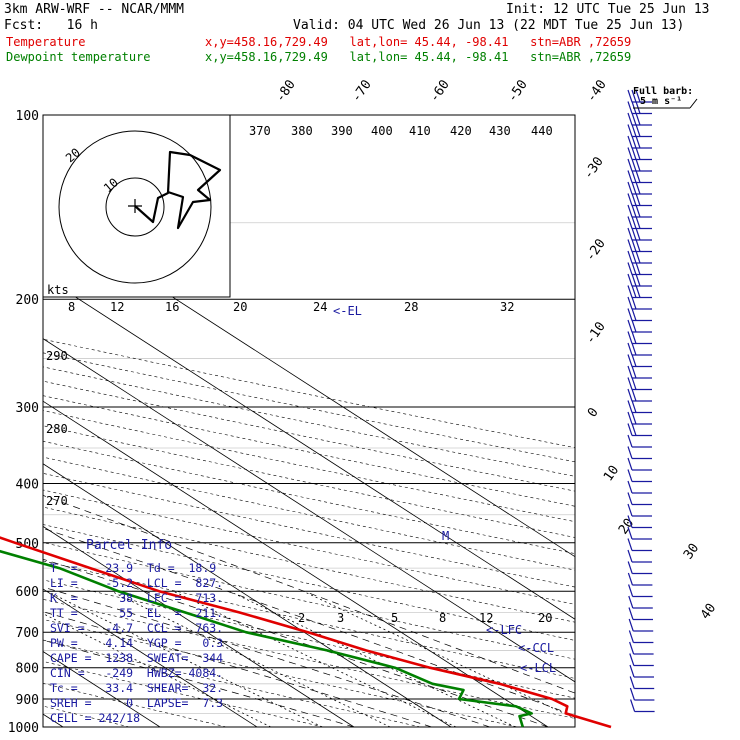  What do you see at coordinates (137, 673) in the screenshot?
I see `parcel-row: CIN = -249 HWBZ= 4084.` at bounding box center [137, 673].